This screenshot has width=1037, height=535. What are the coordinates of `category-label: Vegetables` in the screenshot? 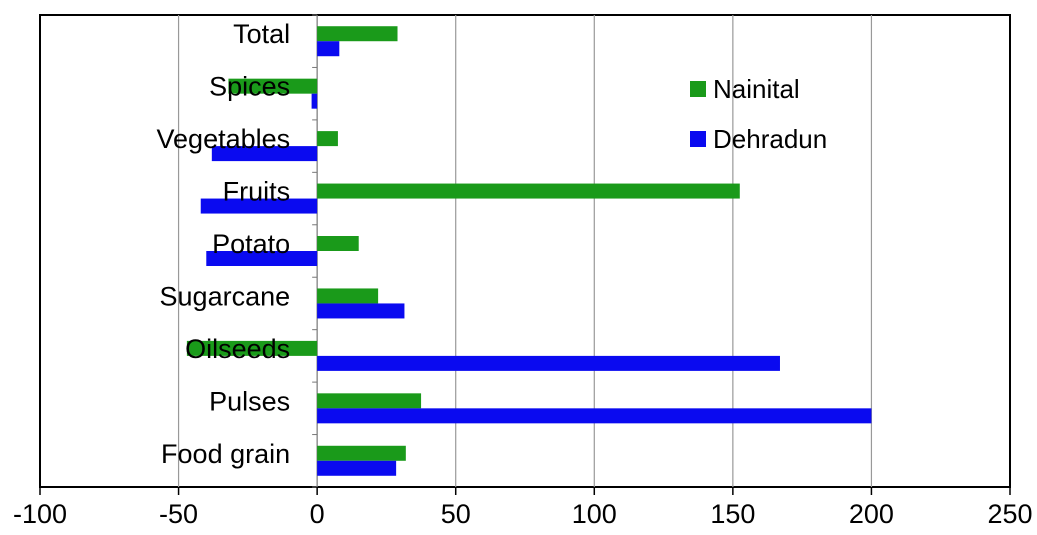 It's located at (224, 139).